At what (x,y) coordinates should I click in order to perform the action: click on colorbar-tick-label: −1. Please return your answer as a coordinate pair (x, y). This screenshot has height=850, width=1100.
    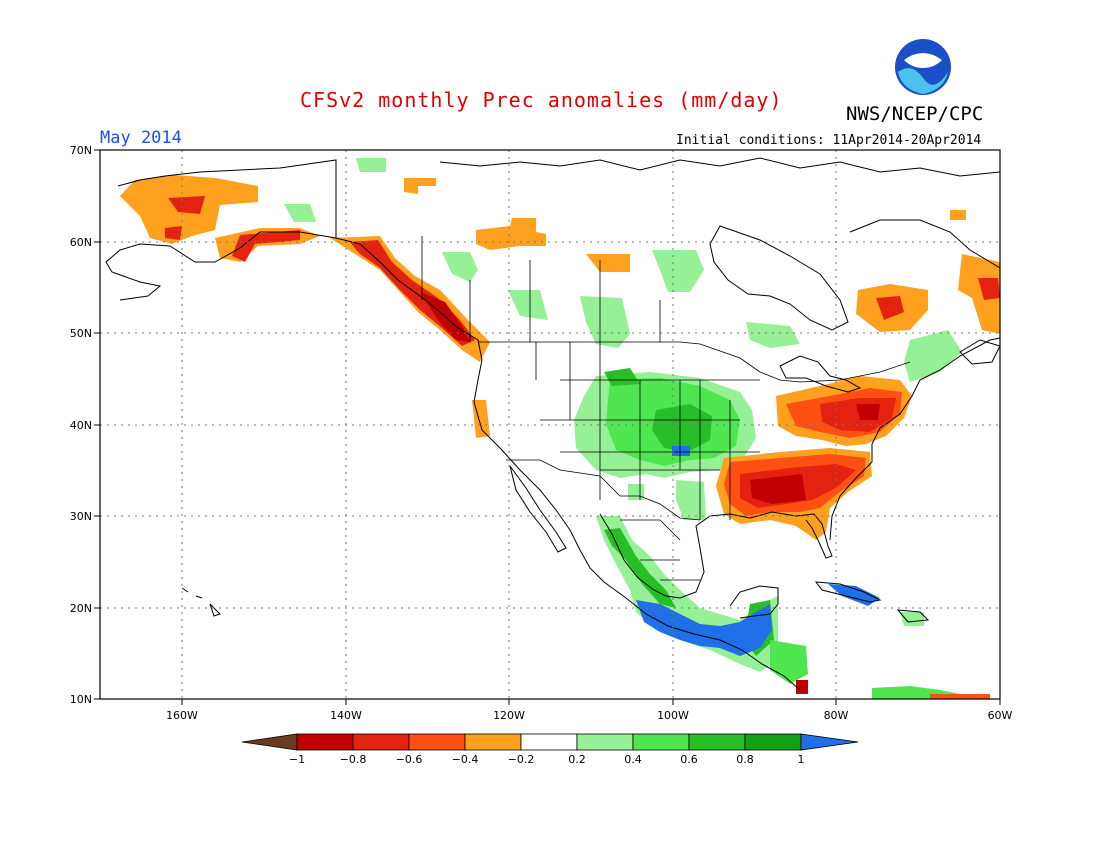
    Looking at the image, I should click on (297, 759).